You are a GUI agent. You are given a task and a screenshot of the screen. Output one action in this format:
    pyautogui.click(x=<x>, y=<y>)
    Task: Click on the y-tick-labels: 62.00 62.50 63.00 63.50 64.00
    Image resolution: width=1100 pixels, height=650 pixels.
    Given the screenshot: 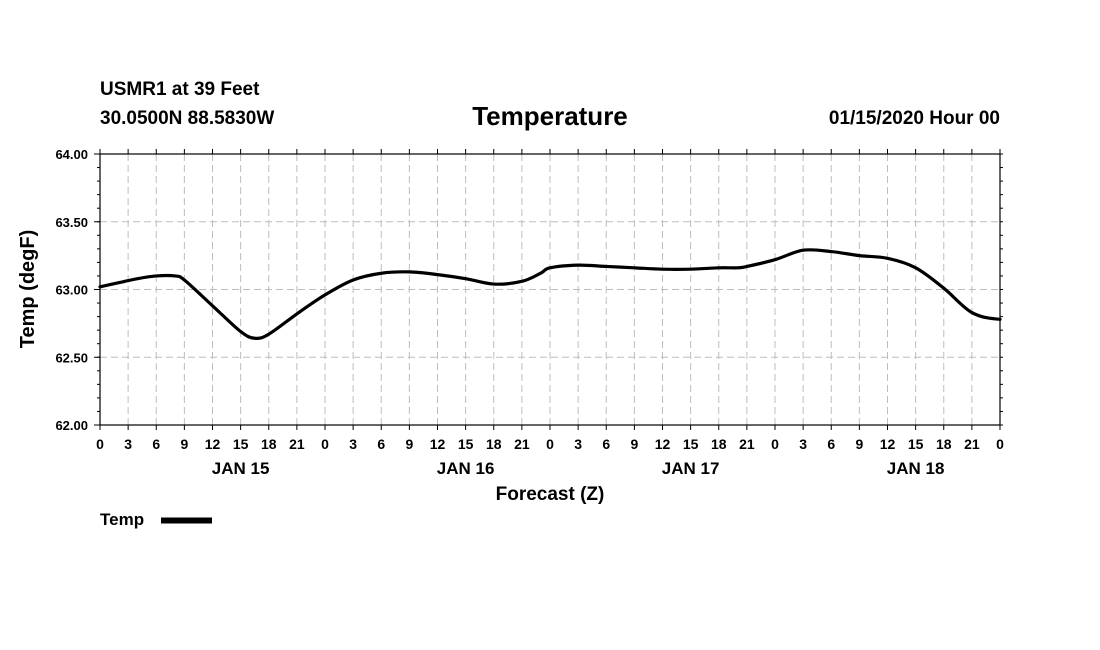 What is the action you would take?
    pyautogui.click(x=71, y=290)
    